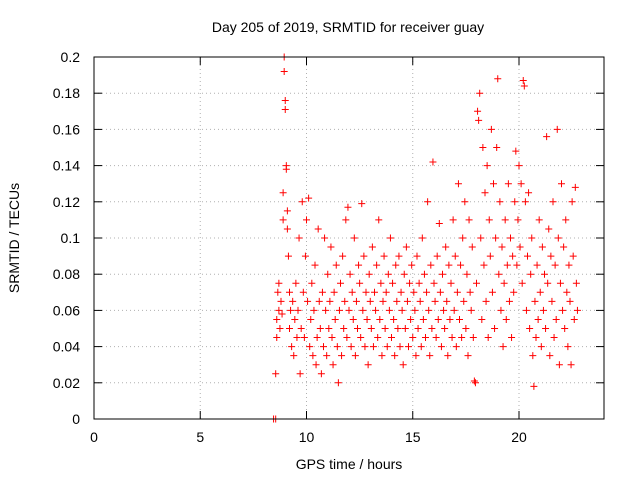 The height and width of the screenshot is (480, 640). Describe the element at coordinates (66, 166) in the screenshot. I see `y-tick-label: 0.14` at that location.